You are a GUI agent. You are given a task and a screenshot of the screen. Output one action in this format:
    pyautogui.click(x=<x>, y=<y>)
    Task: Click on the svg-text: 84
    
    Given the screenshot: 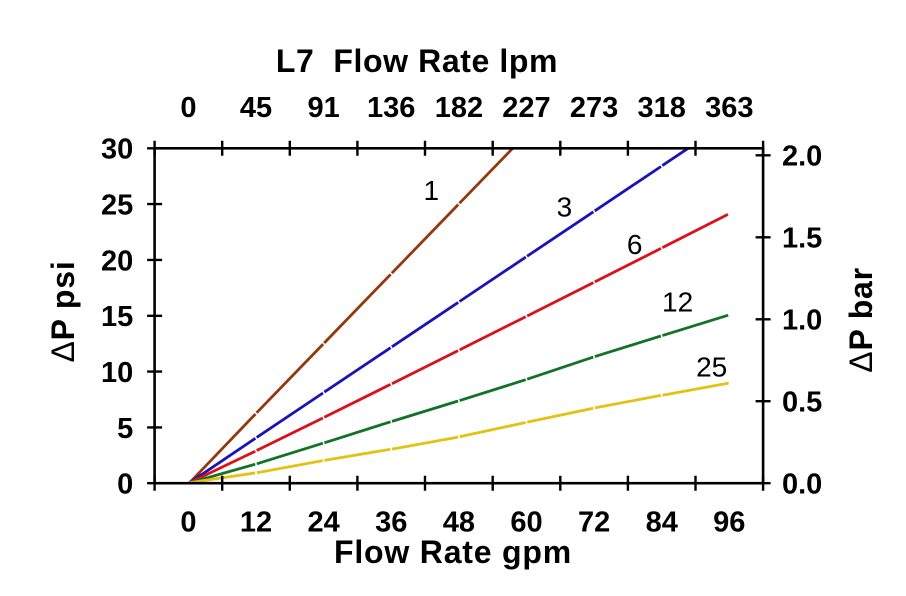 What is the action you would take?
    pyautogui.click(x=662, y=523)
    